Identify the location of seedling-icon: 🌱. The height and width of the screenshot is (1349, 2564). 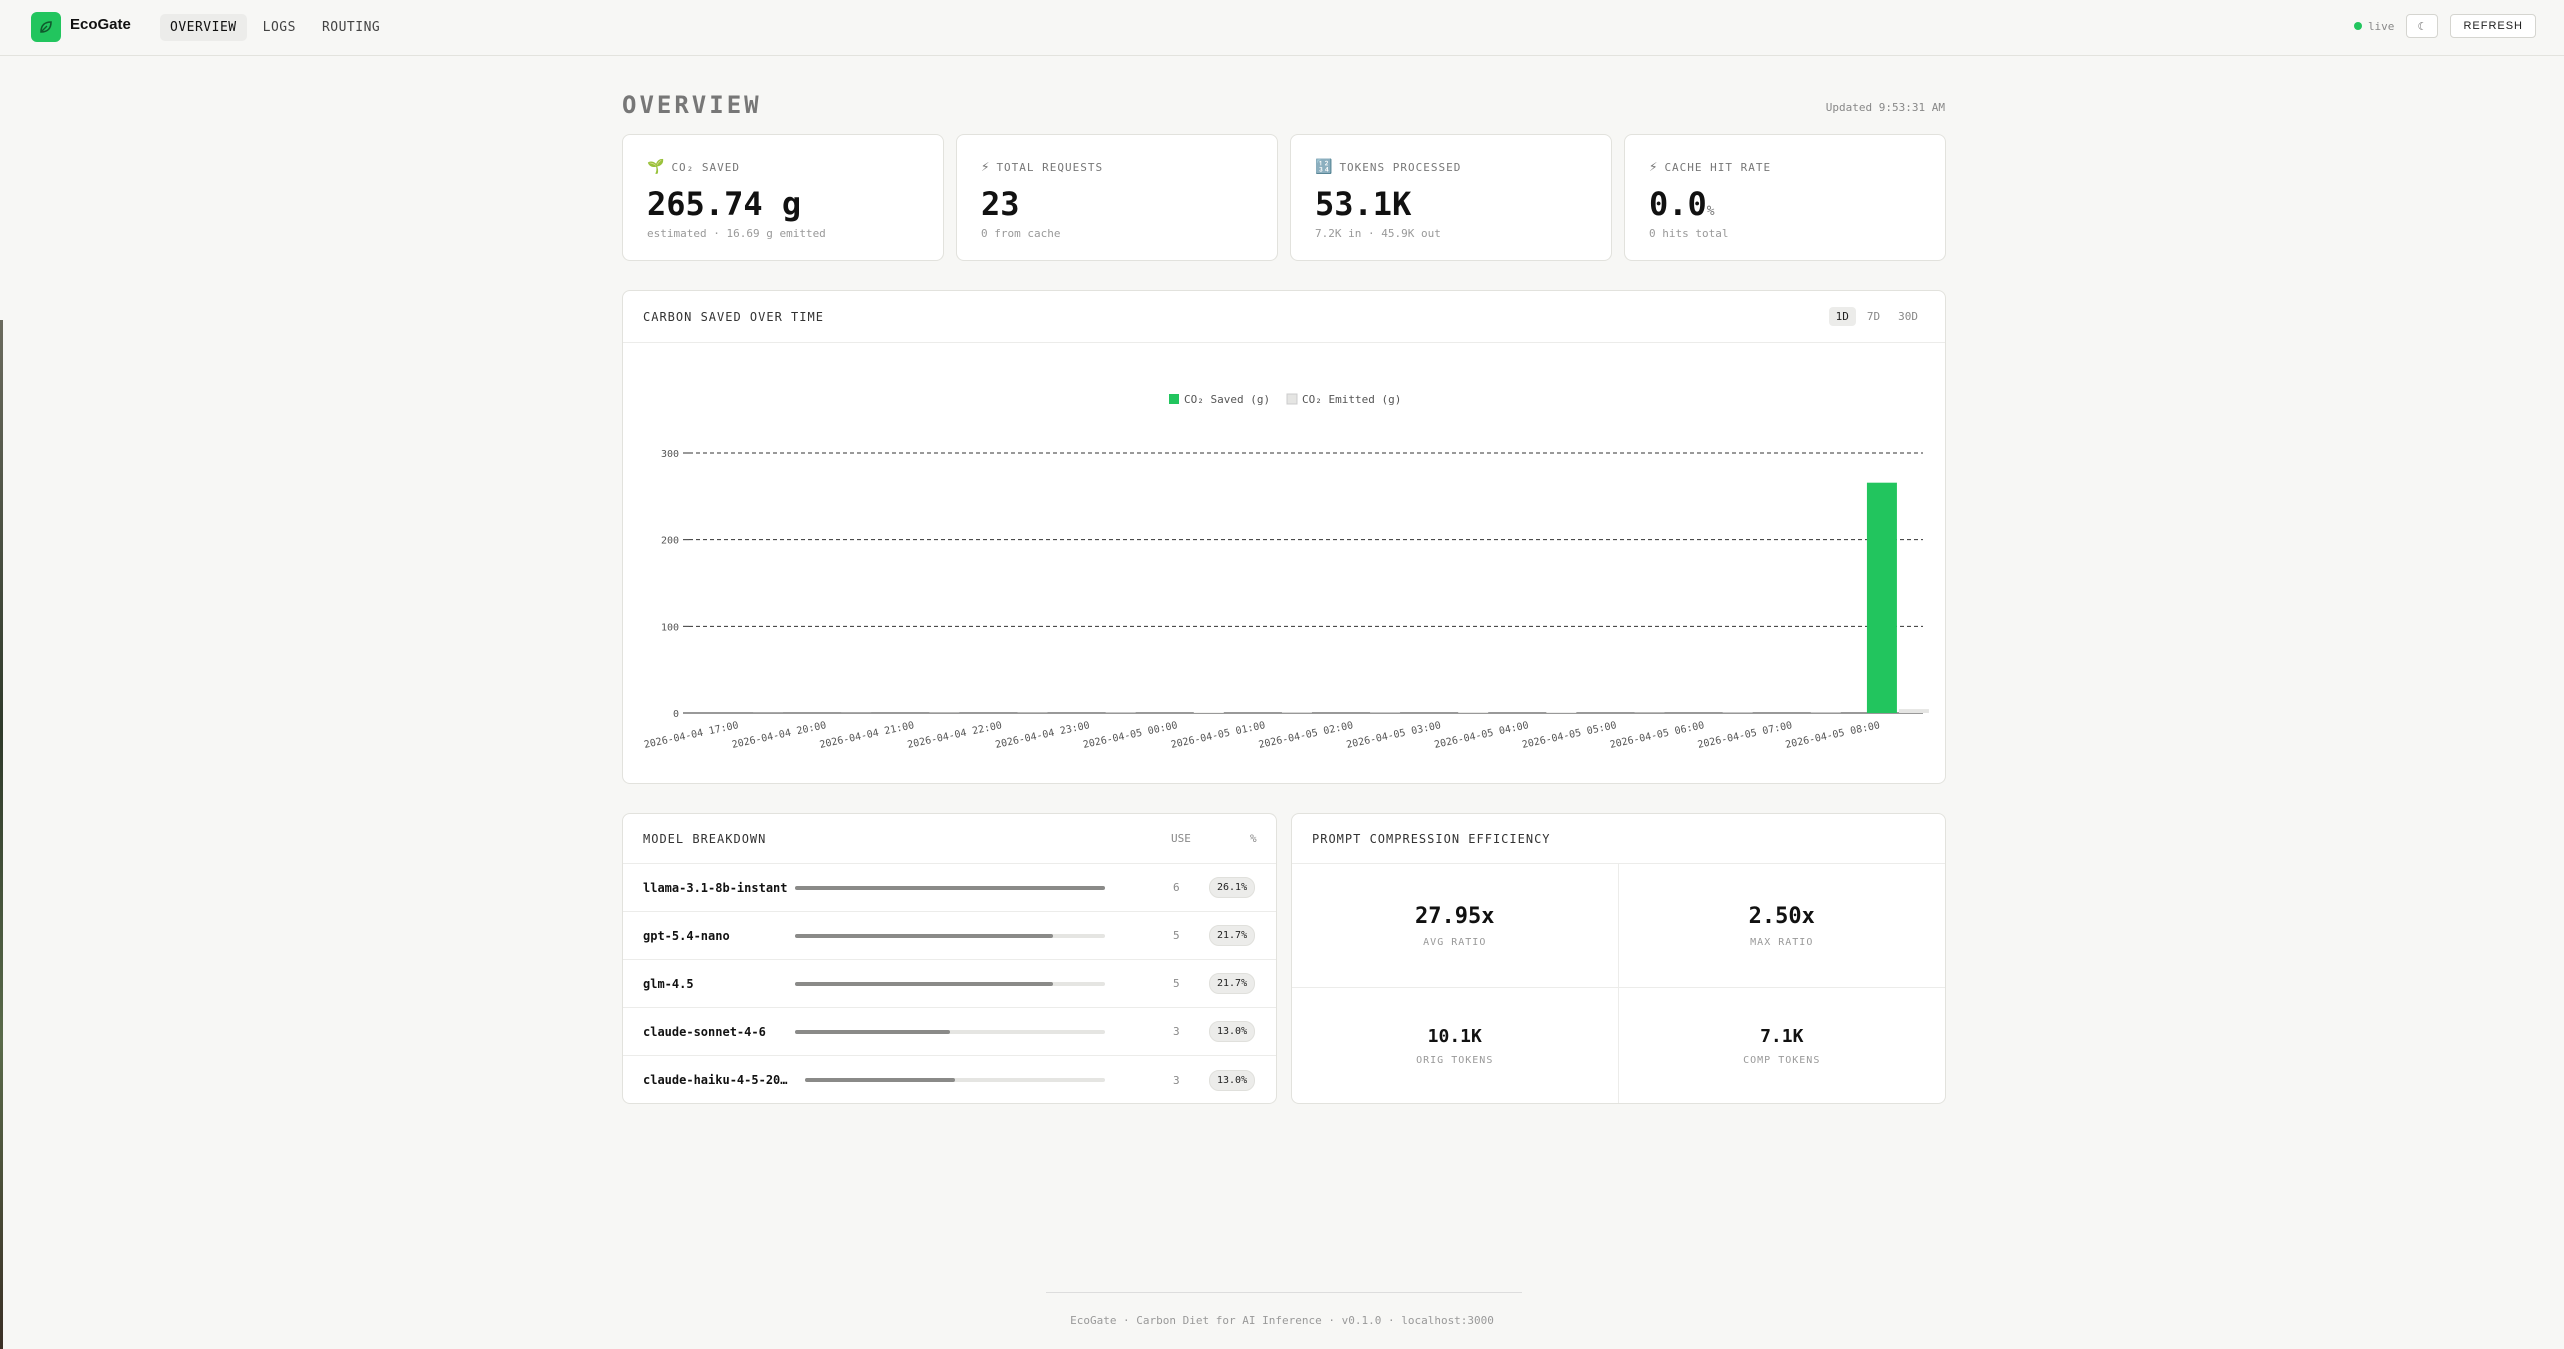
(656, 167).